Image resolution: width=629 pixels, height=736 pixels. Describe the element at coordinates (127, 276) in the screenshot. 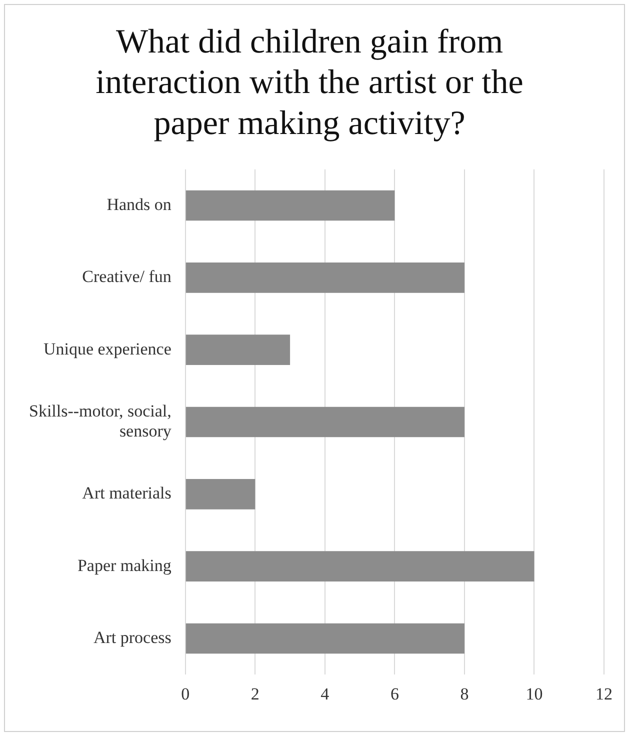

I see `y-tick-label: Creative/ fun` at that location.